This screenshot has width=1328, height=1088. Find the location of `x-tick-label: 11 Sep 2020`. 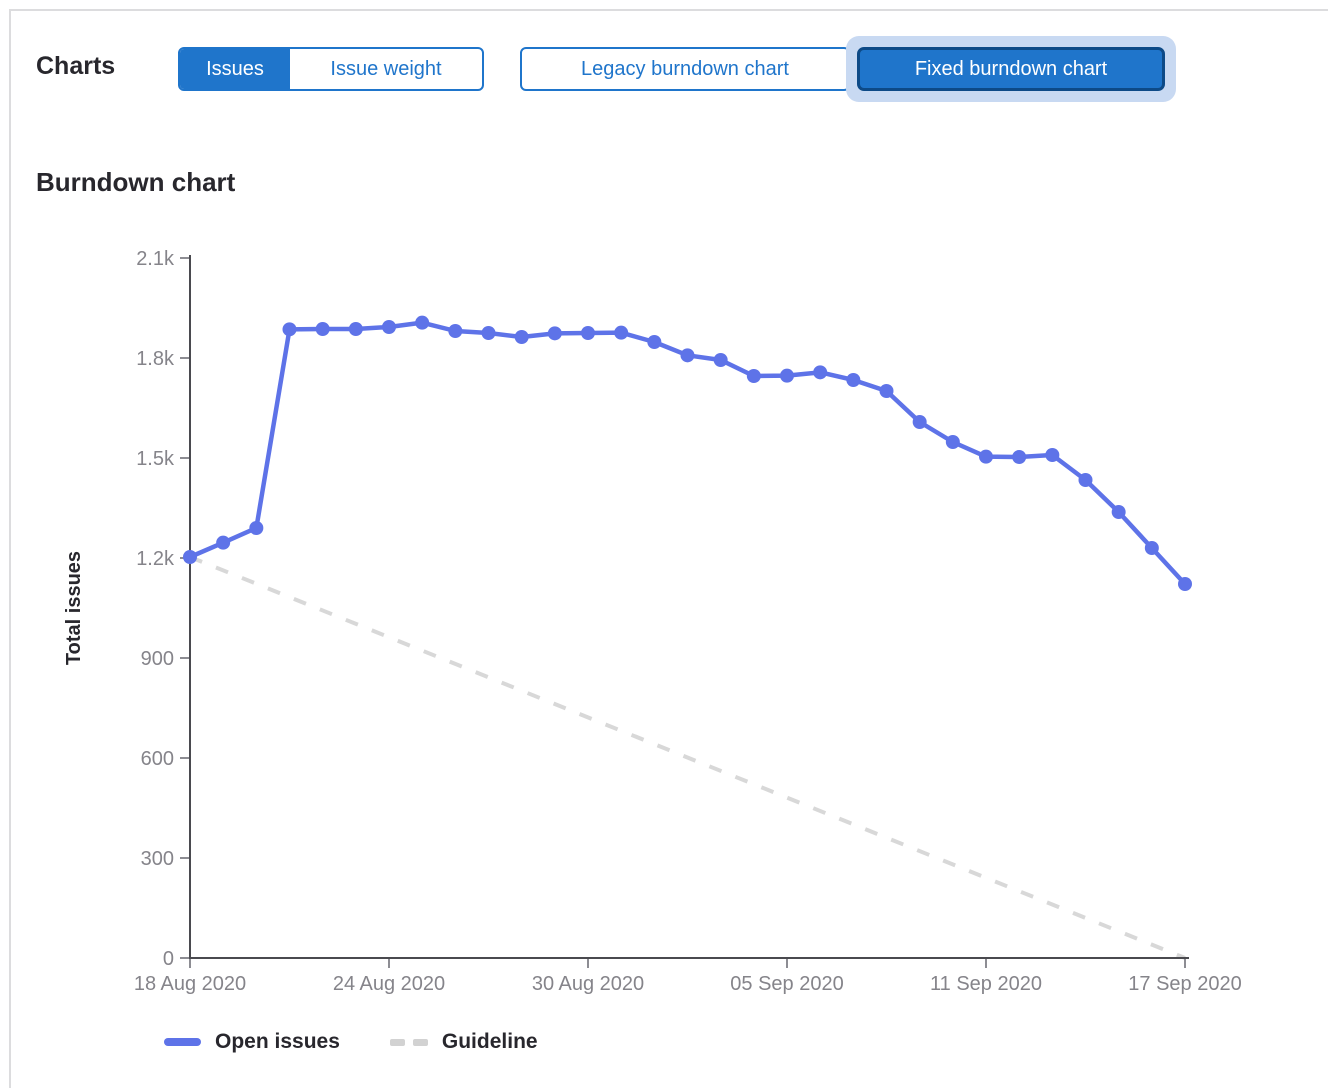

x-tick-label: 11 Sep 2020 is located at coordinates (986, 984).